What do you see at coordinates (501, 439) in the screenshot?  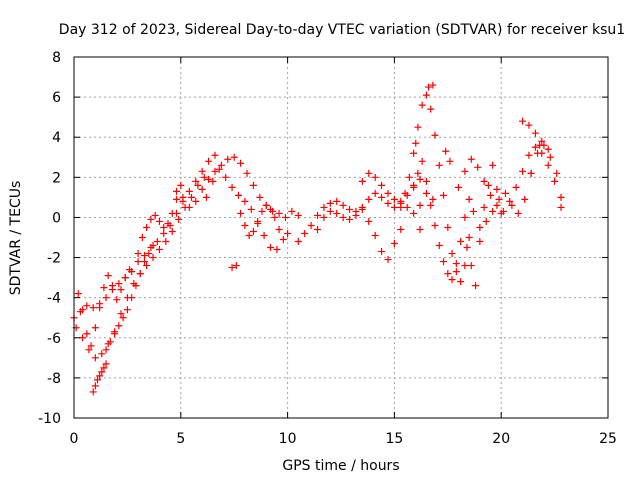 I see `x-tick-label: 20` at bounding box center [501, 439].